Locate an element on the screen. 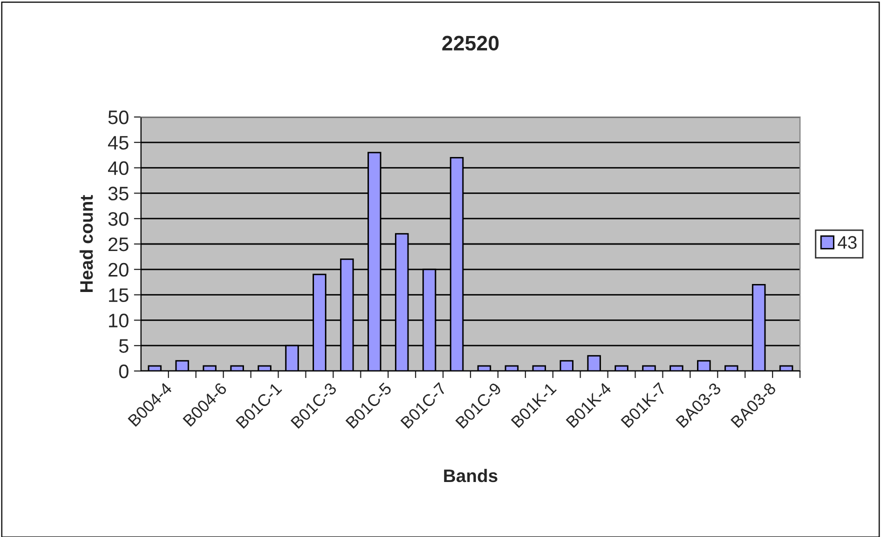 This screenshot has height=537, width=881. y-axis-title: Head count is located at coordinates (86, 243).